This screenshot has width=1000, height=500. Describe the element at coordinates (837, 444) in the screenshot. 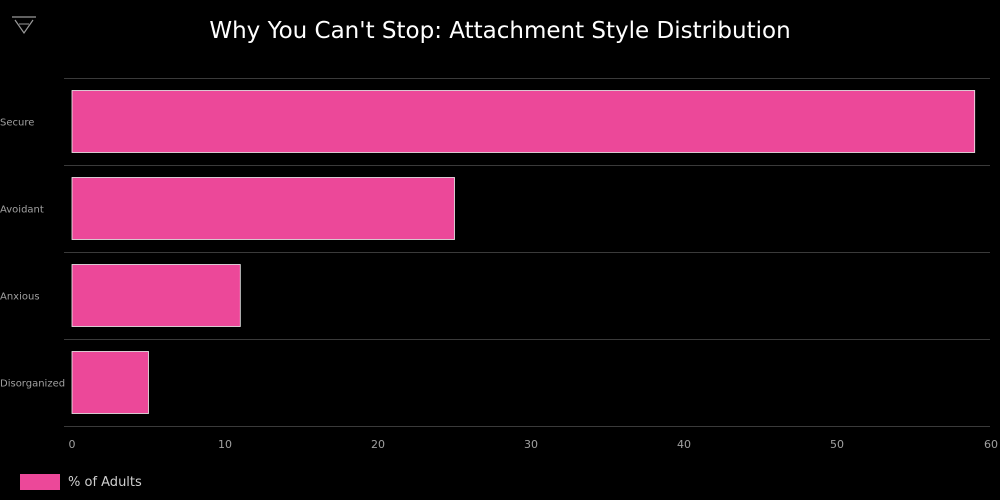

I see `x-tick-label: 50` at that location.